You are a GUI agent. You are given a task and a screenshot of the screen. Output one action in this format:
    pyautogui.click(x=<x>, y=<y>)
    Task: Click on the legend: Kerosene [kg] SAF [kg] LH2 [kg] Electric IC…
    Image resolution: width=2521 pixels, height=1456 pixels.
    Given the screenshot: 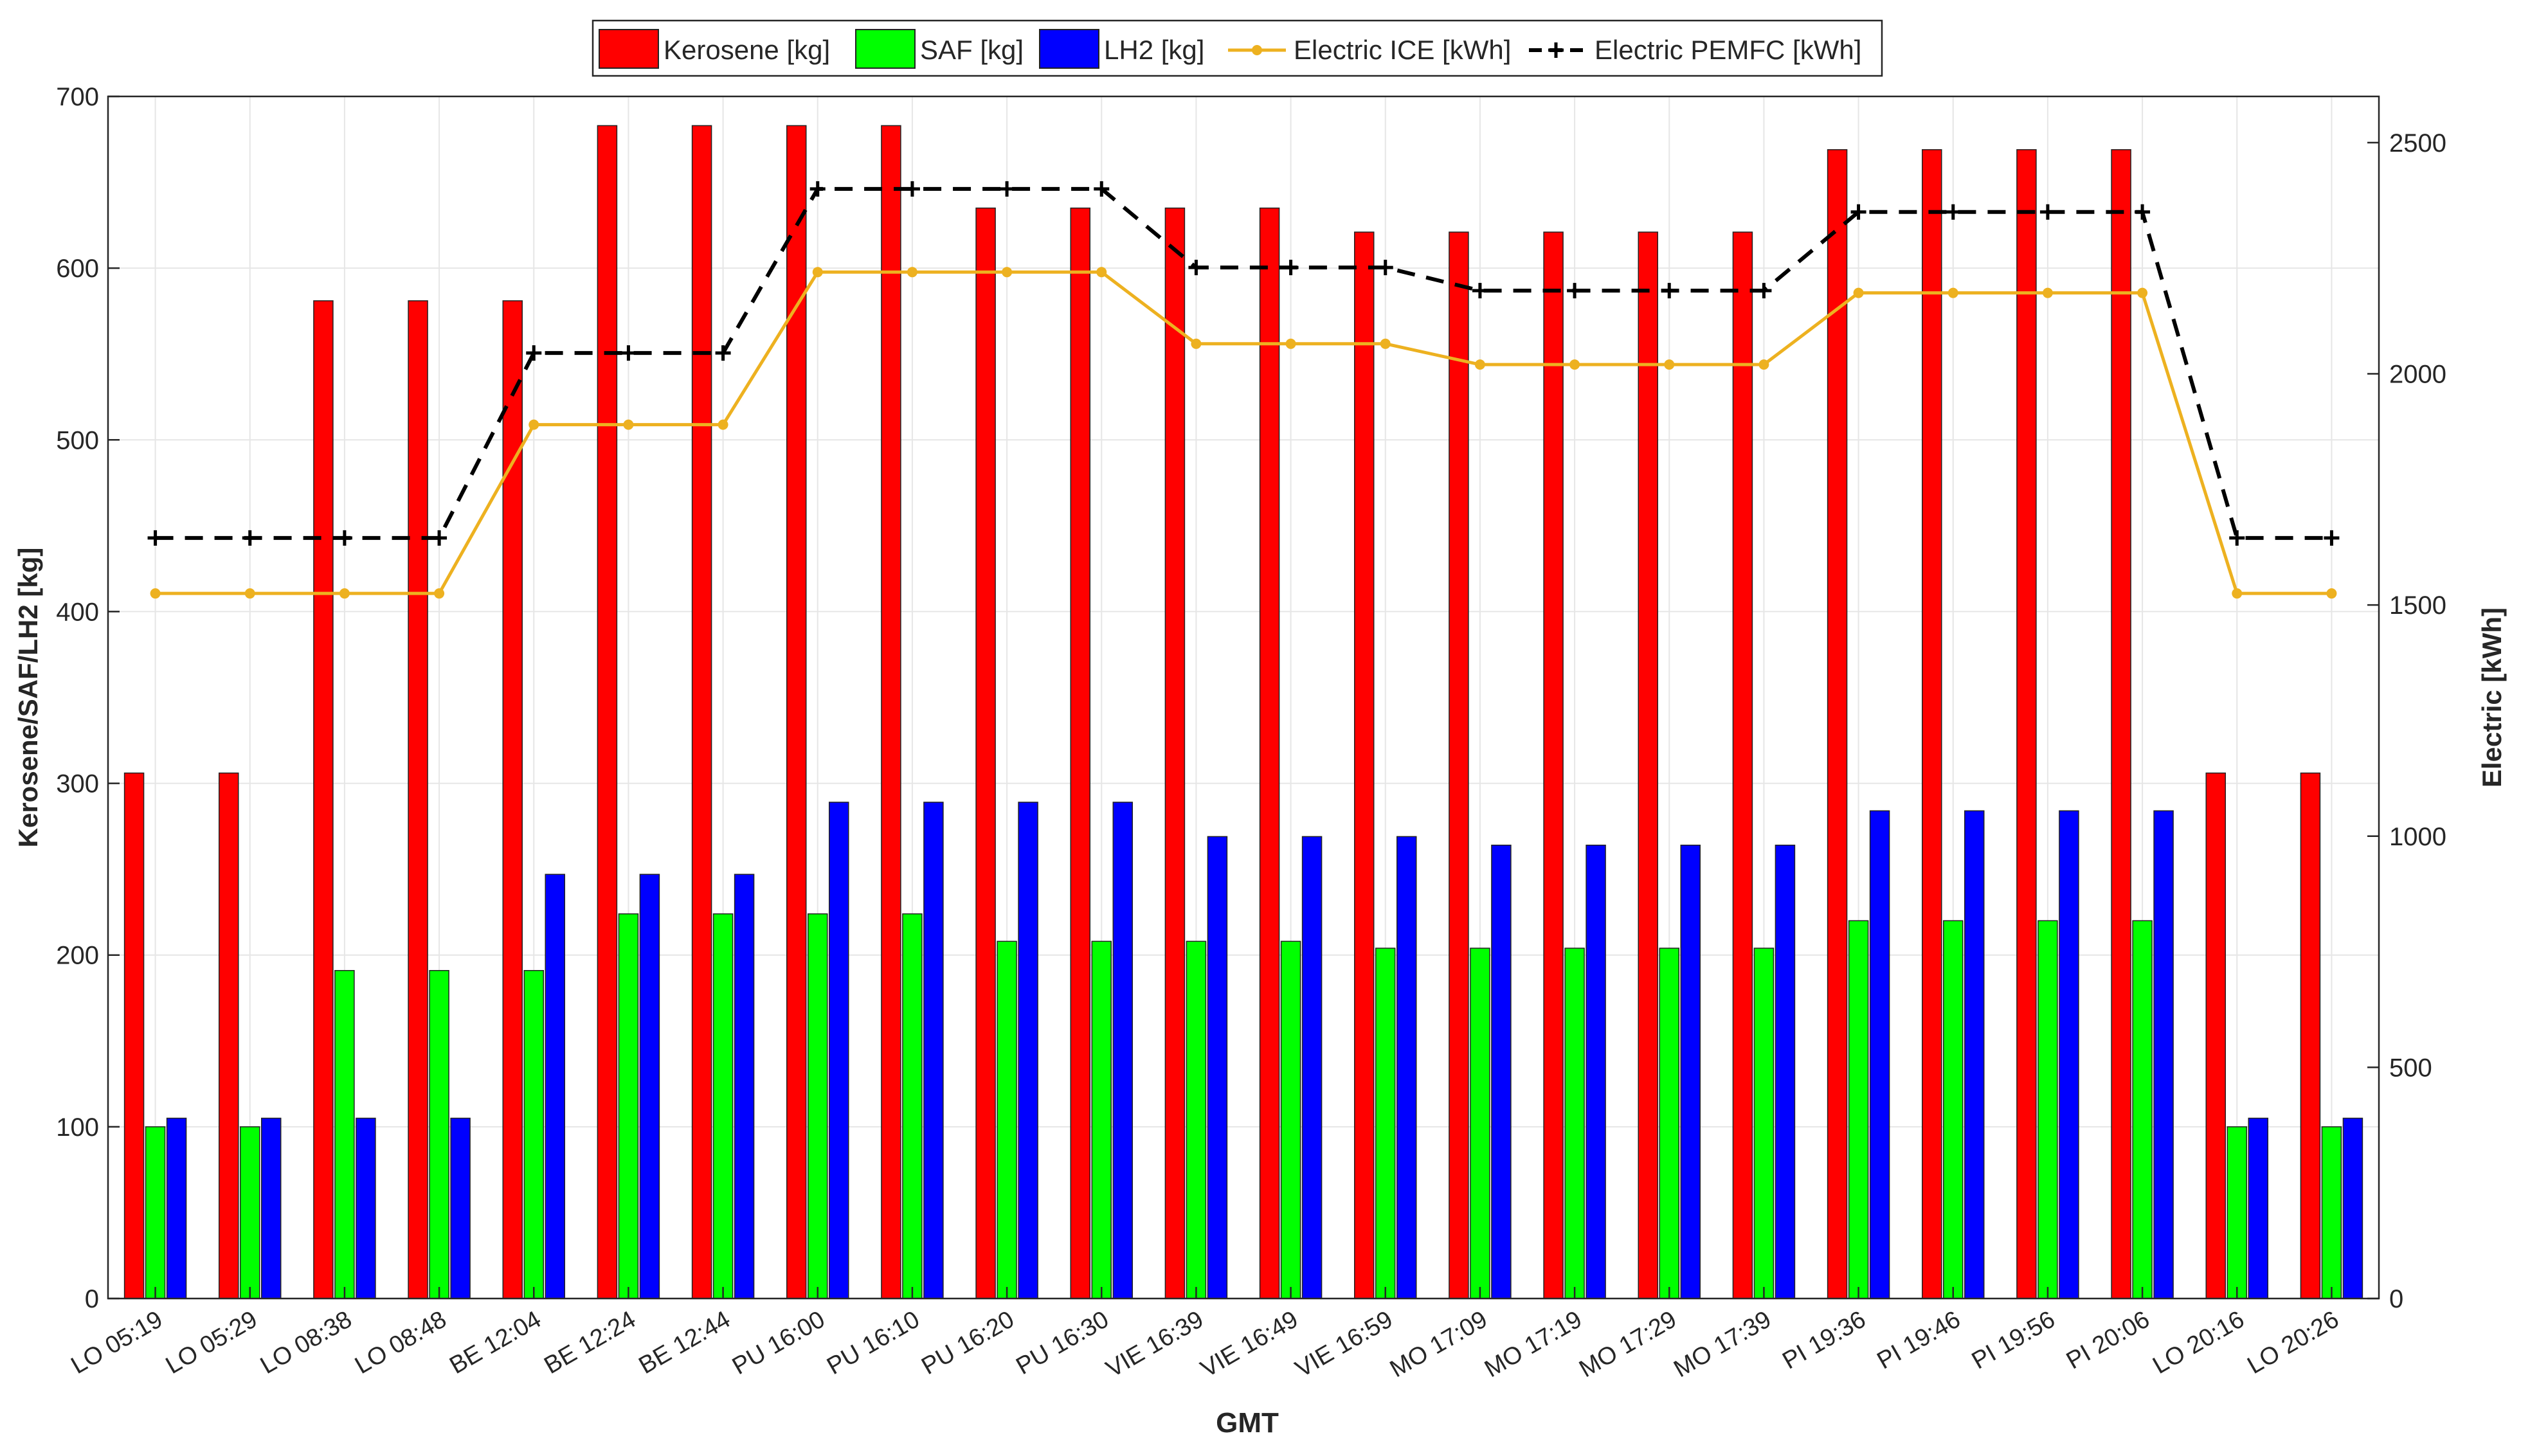 What is the action you would take?
    pyautogui.click(x=1238, y=48)
    